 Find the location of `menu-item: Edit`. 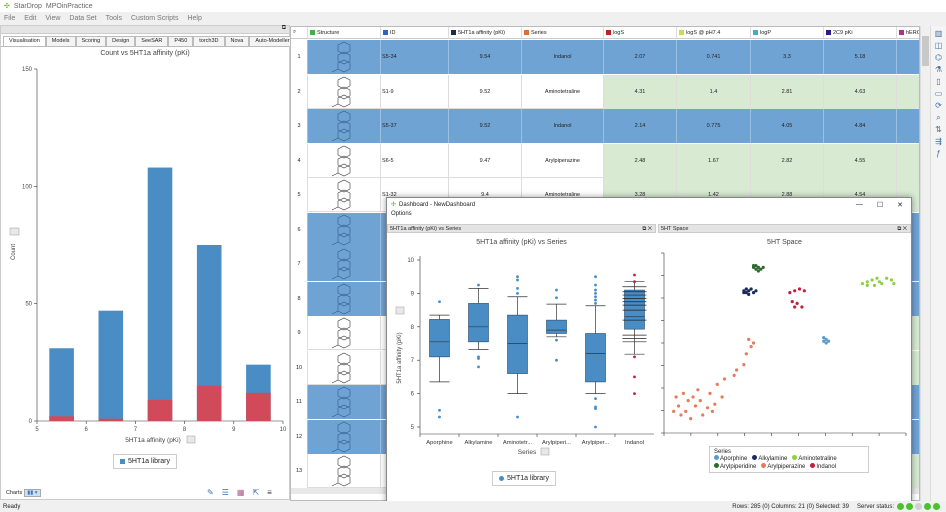

menu-item: Edit is located at coordinates (30, 18).